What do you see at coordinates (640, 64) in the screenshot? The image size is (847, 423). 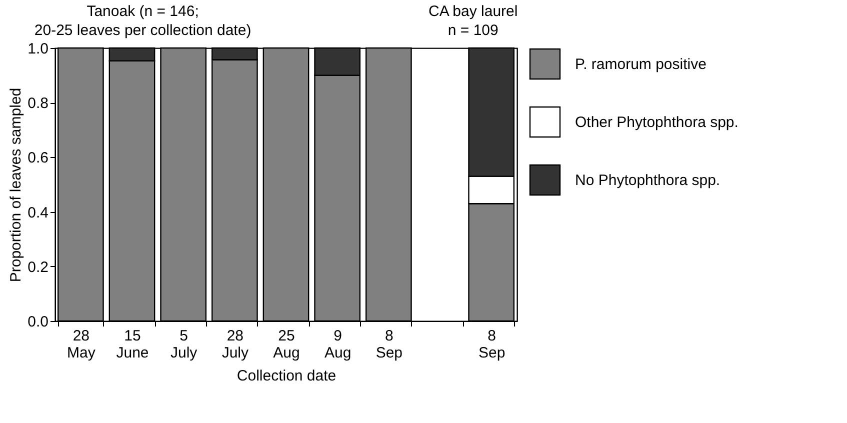 I see `legend-label: P. ramorum positive` at bounding box center [640, 64].